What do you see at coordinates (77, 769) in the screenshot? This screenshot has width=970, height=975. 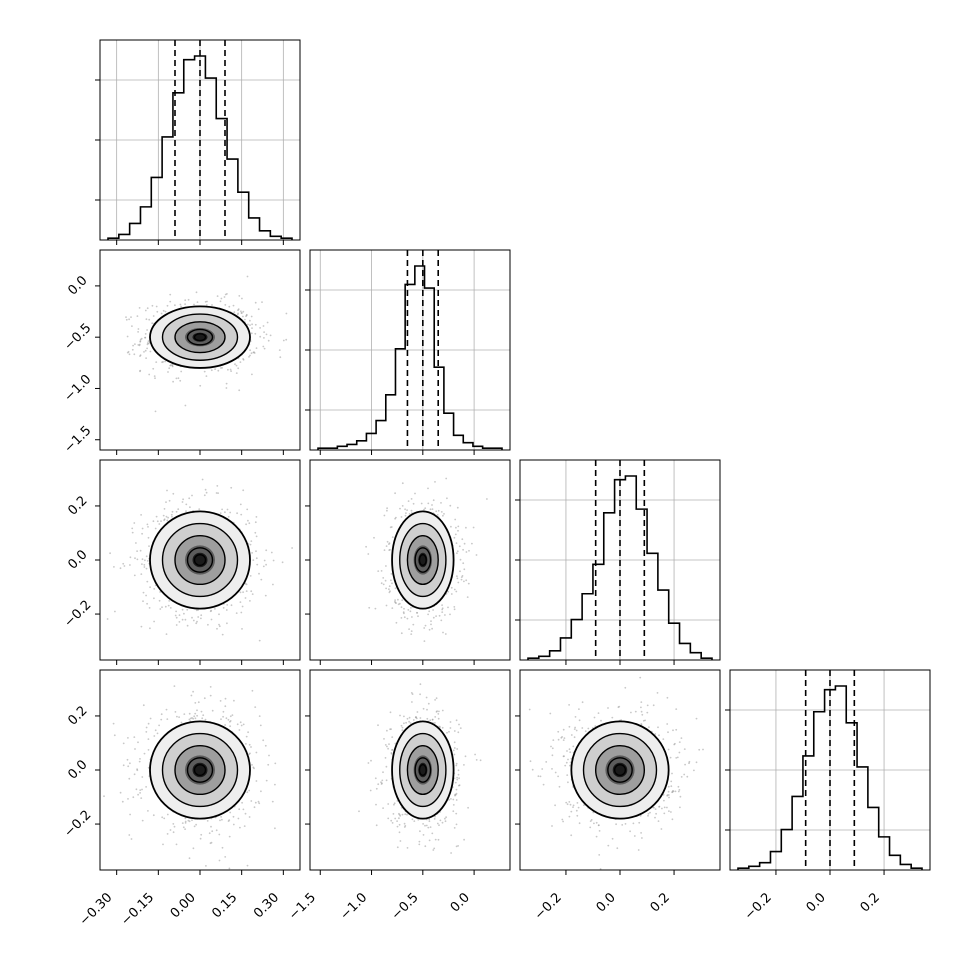 I see `y-tick-label: 0.0` at bounding box center [77, 769].